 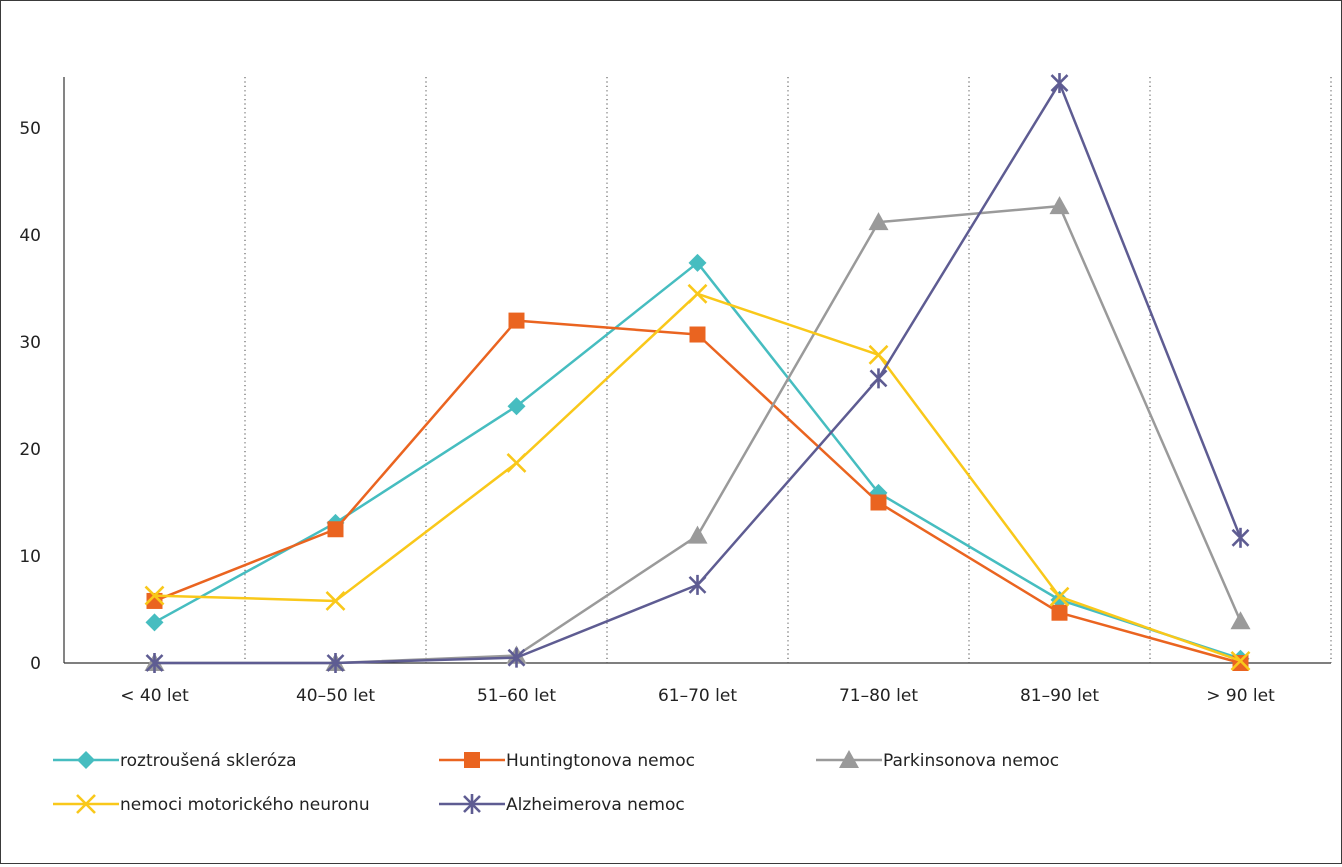 I want to click on legend-item: Huntingtonova nemoc, so click(x=567, y=761).